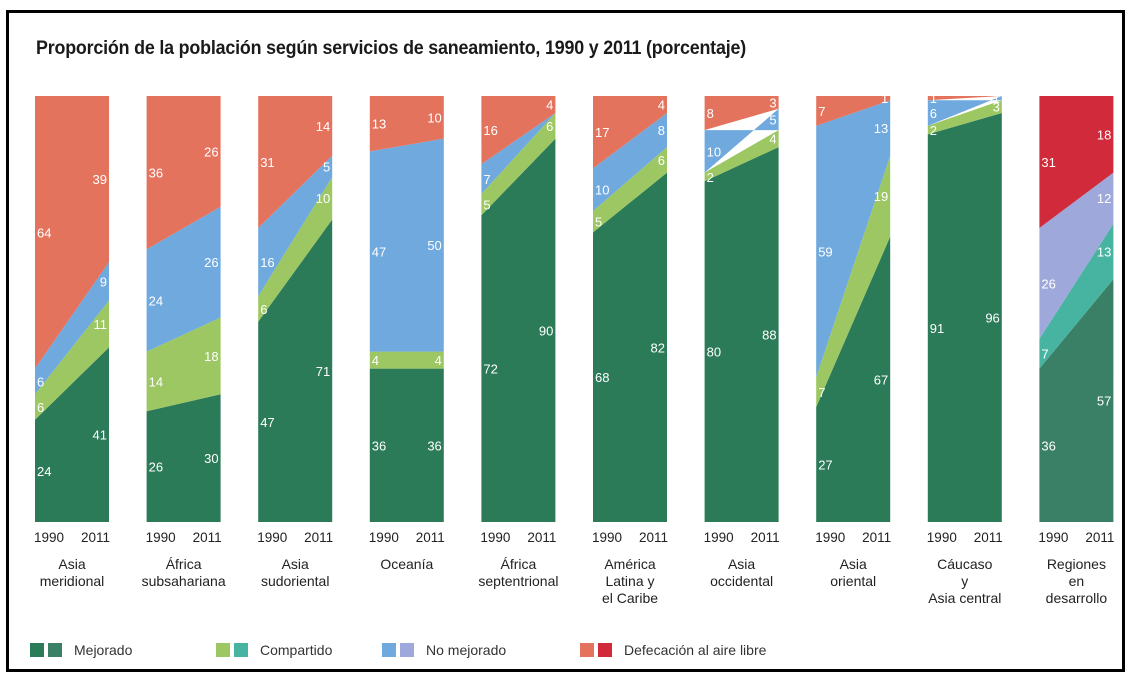  Describe the element at coordinates (103, 281) in the screenshot. I see `data-label: 9` at that location.